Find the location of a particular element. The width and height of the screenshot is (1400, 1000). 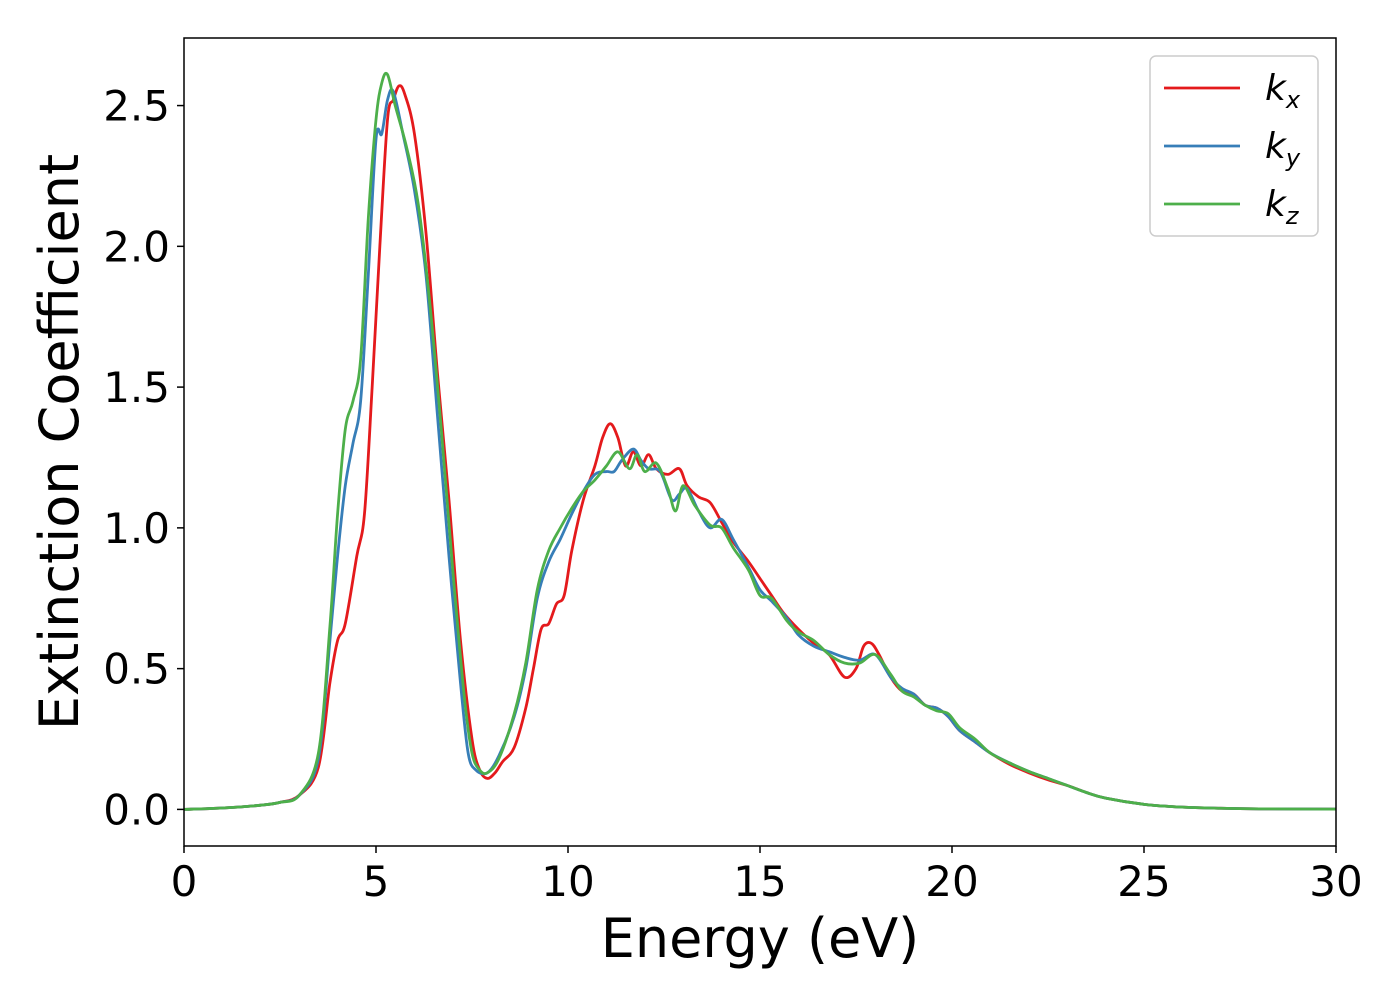

y-tick-label: 2.5 is located at coordinates (136, 106).